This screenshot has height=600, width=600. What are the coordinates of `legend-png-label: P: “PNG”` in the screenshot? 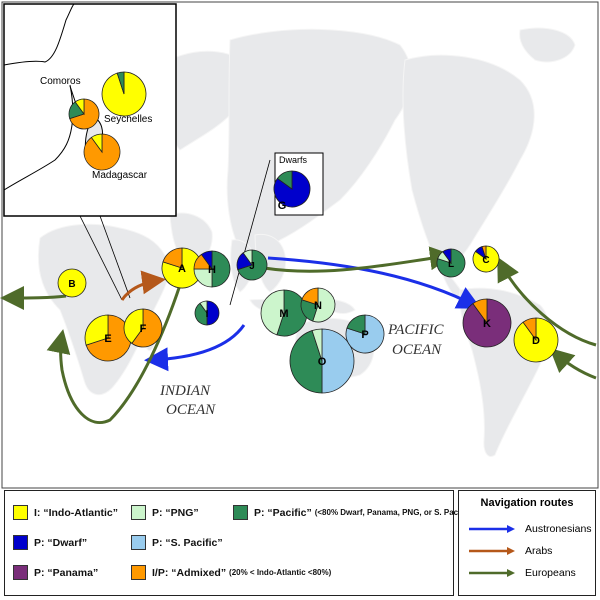 It's located at (175, 512).